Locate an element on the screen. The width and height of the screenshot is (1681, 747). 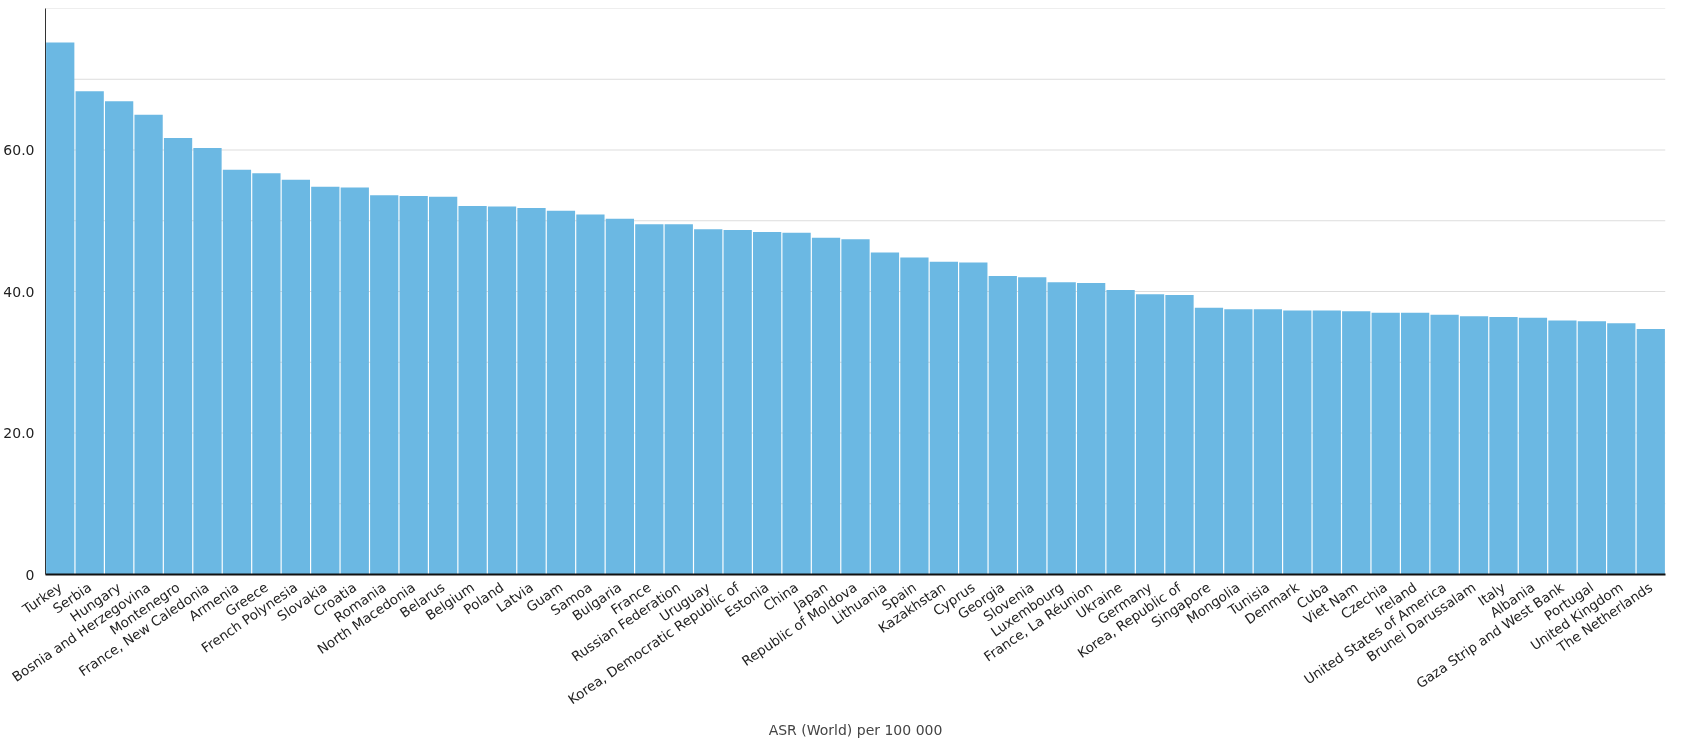
y-tick-label: 0 is located at coordinates (30, 574).